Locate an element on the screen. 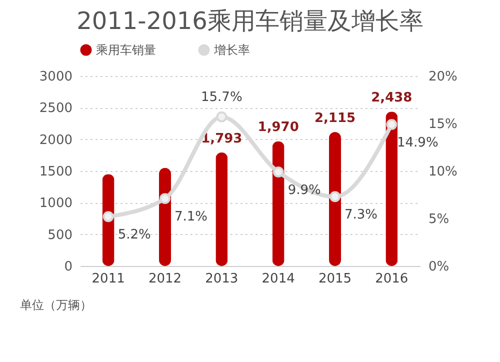 This screenshot has width=500, height=362. data-label: 2,115 is located at coordinates (335, 118).